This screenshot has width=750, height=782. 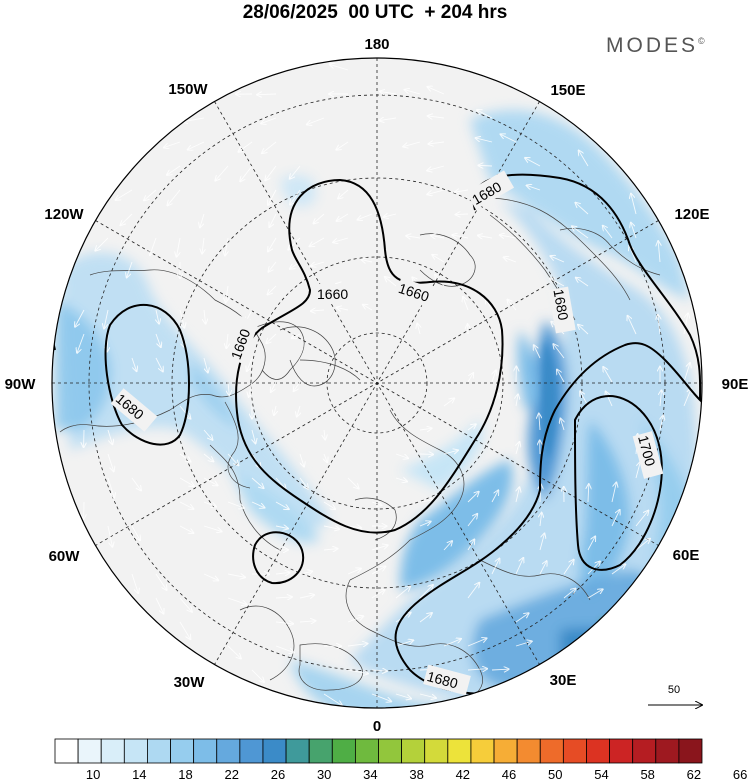 What do you see at coordinates (278, 774) in the screenshot?
I see `colorbar-tick-label: 26` at bounding box center [278, 774].